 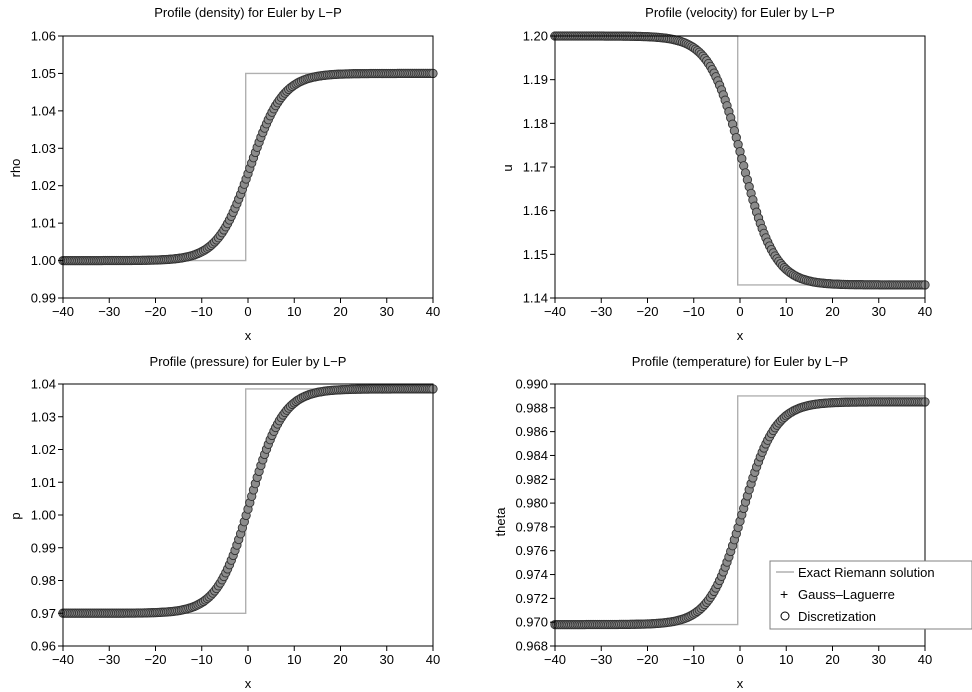 I want to click on temperature-xtick-label: −20, so click(x=647, y=659).